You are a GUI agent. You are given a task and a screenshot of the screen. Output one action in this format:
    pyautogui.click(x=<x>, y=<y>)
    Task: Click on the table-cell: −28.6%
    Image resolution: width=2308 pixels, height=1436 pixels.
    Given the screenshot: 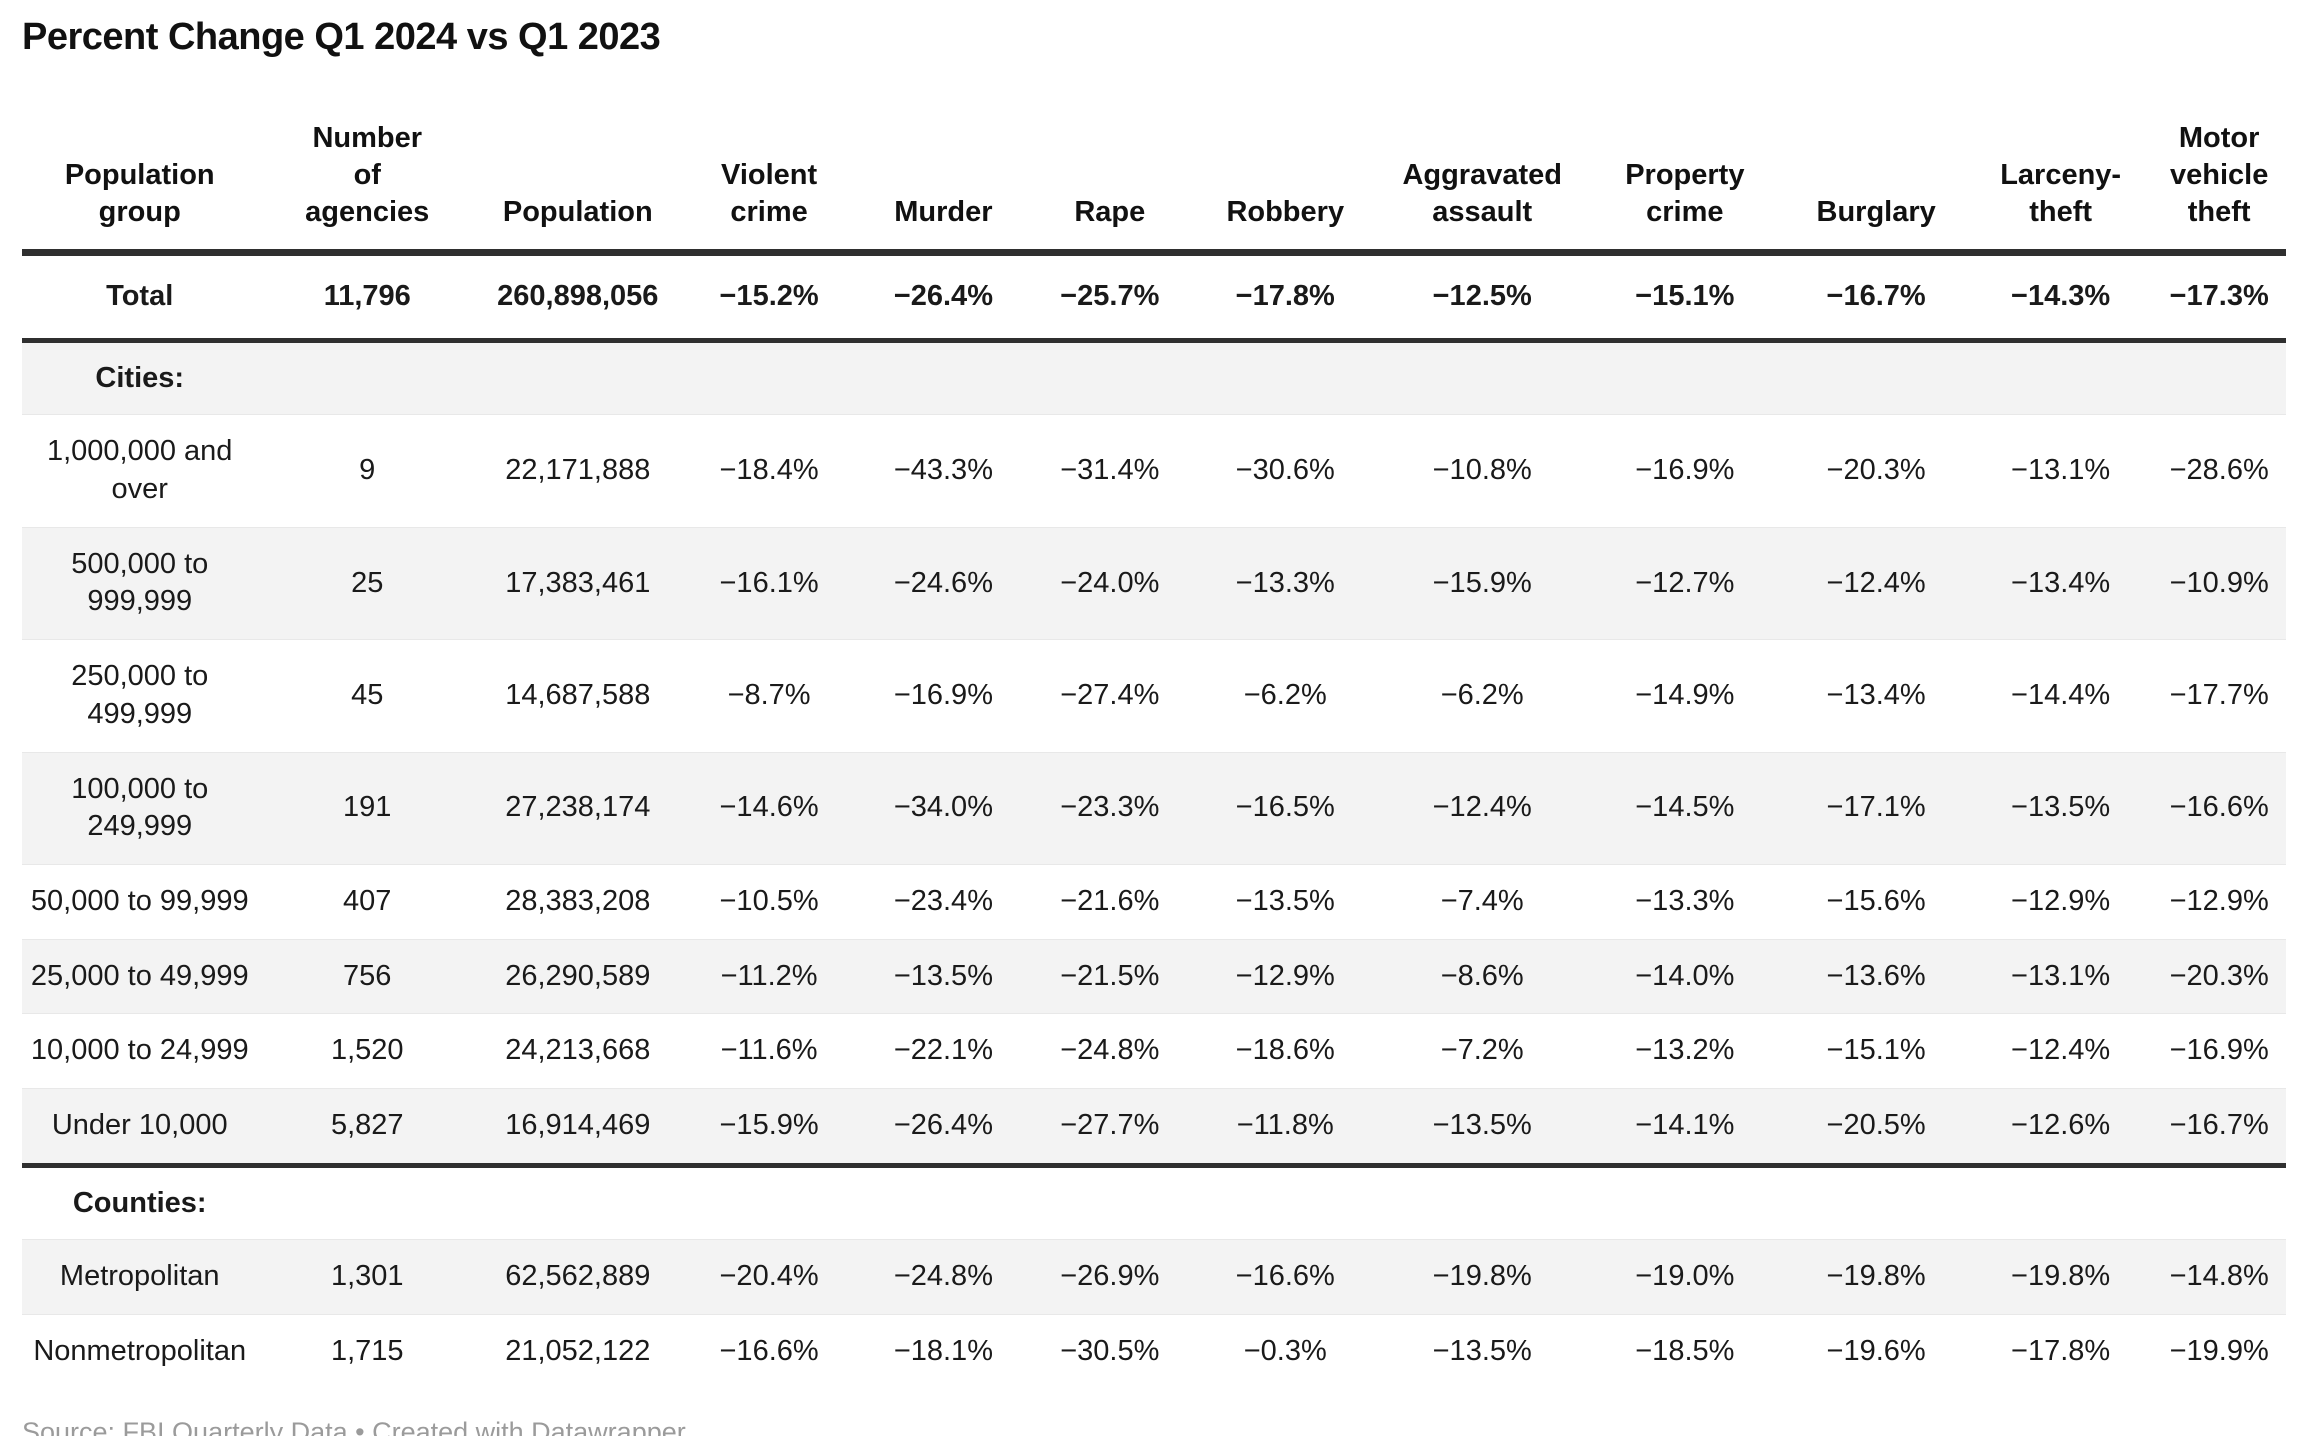 What is the action you would take?
    pyautogui.click(x=2219, y=470)
    